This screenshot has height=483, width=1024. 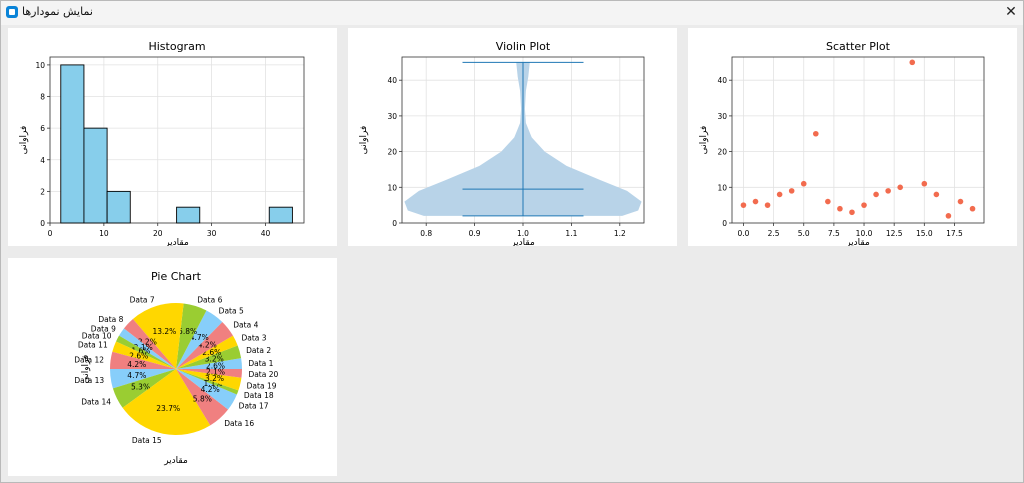 I want to click on histogram-chart: Histogram 0 10 20 30 40 0 2 4 6 8 10 مقادیر فراوانی, so click(x=162, y=143).